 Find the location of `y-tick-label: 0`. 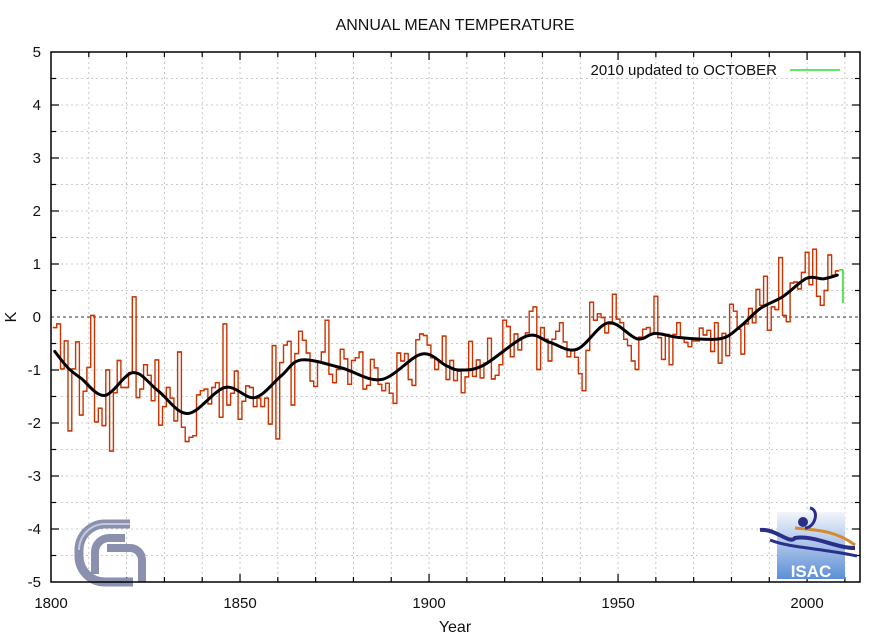

y-tick-label: 0 is located at coordinates (37, 317).